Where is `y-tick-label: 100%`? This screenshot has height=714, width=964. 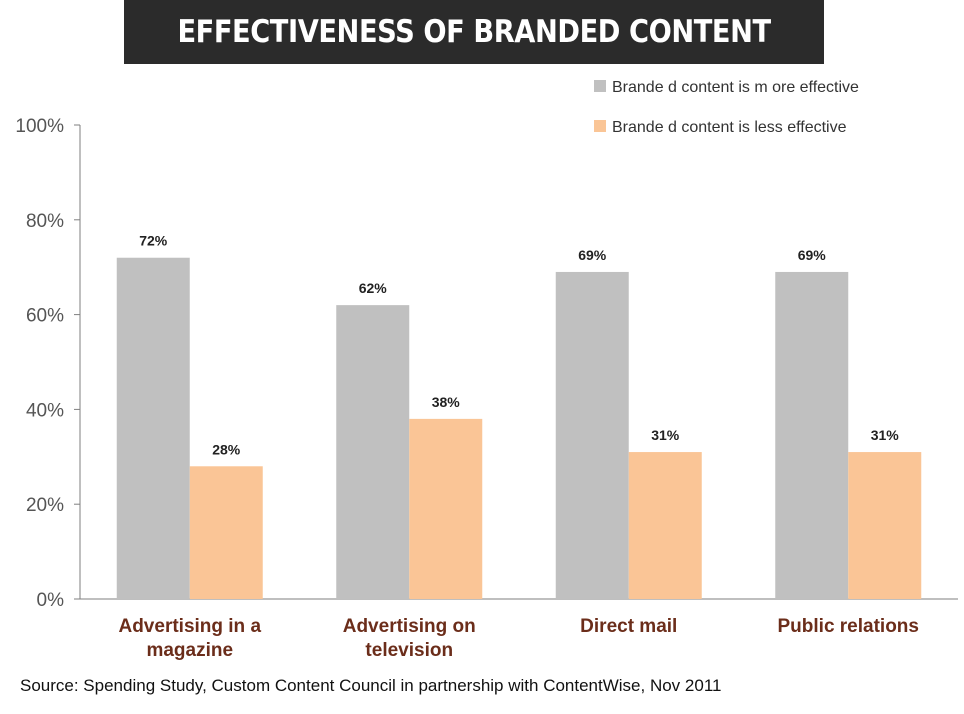
y-tick-label: 100% is located at coordinates (39, 126).